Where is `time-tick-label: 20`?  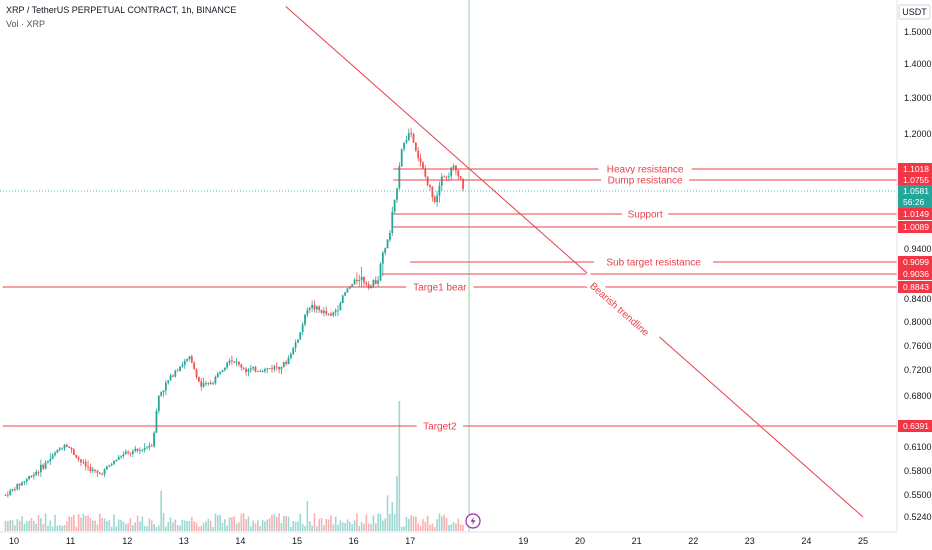
time-tick-label: 20 is located at coordinates (580, 541).